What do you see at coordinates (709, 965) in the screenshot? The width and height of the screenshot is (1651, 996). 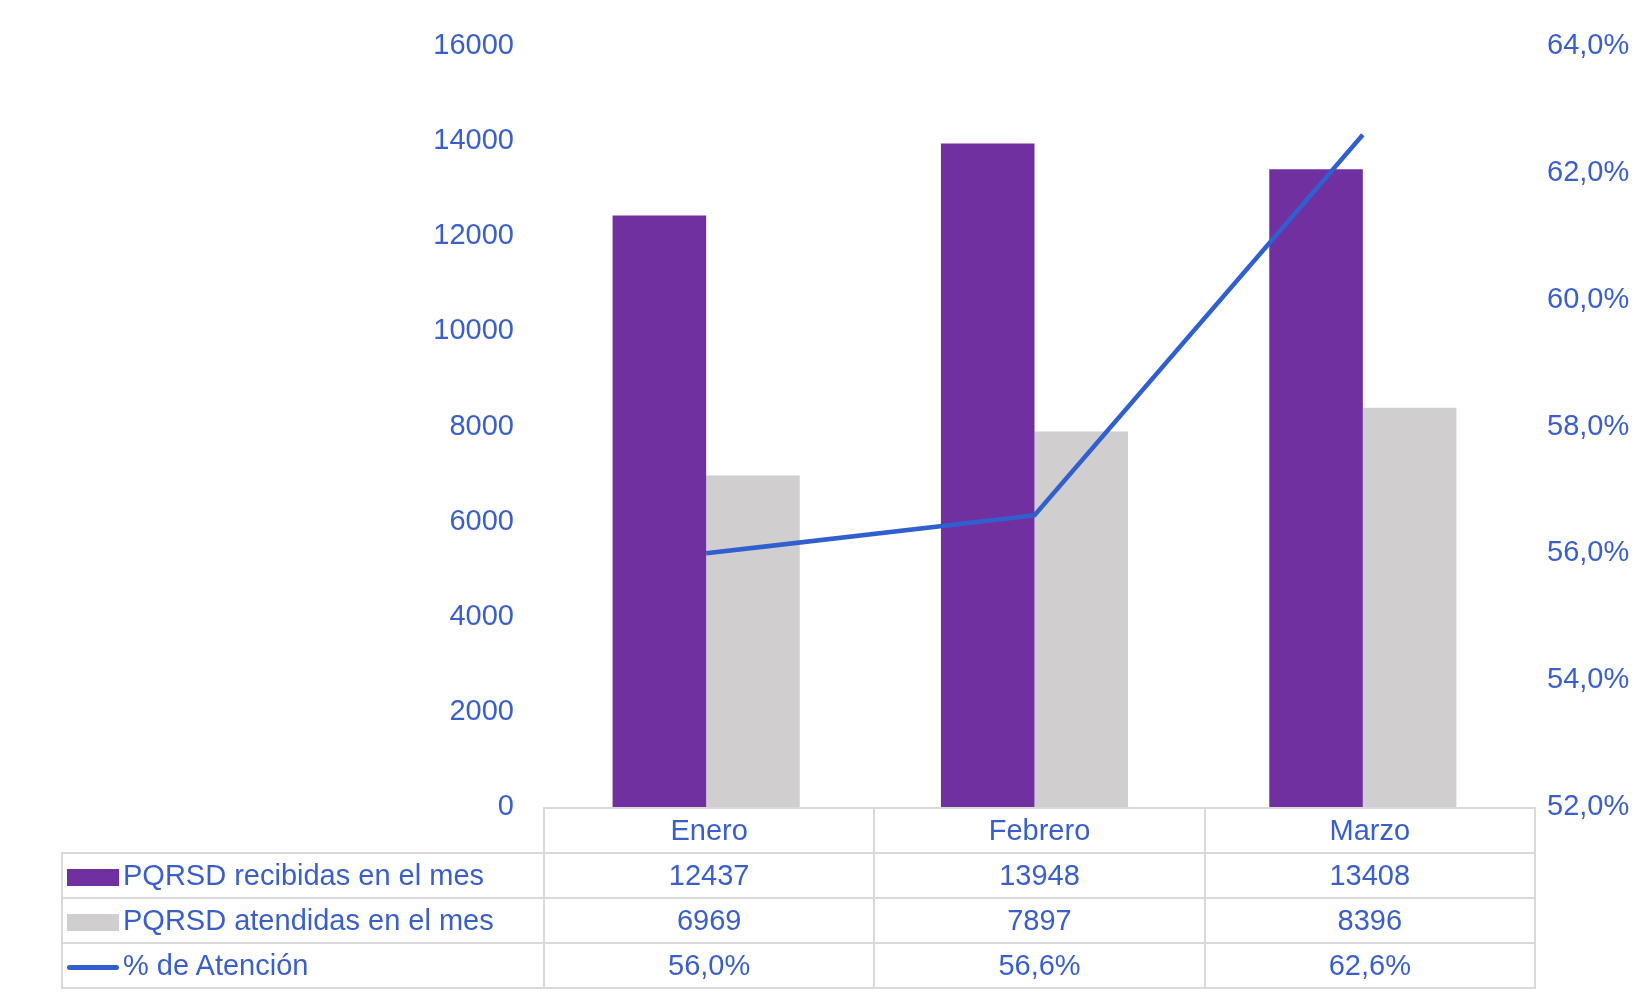 I see `data-label: 56,0%` at bounding box center [709, 965].